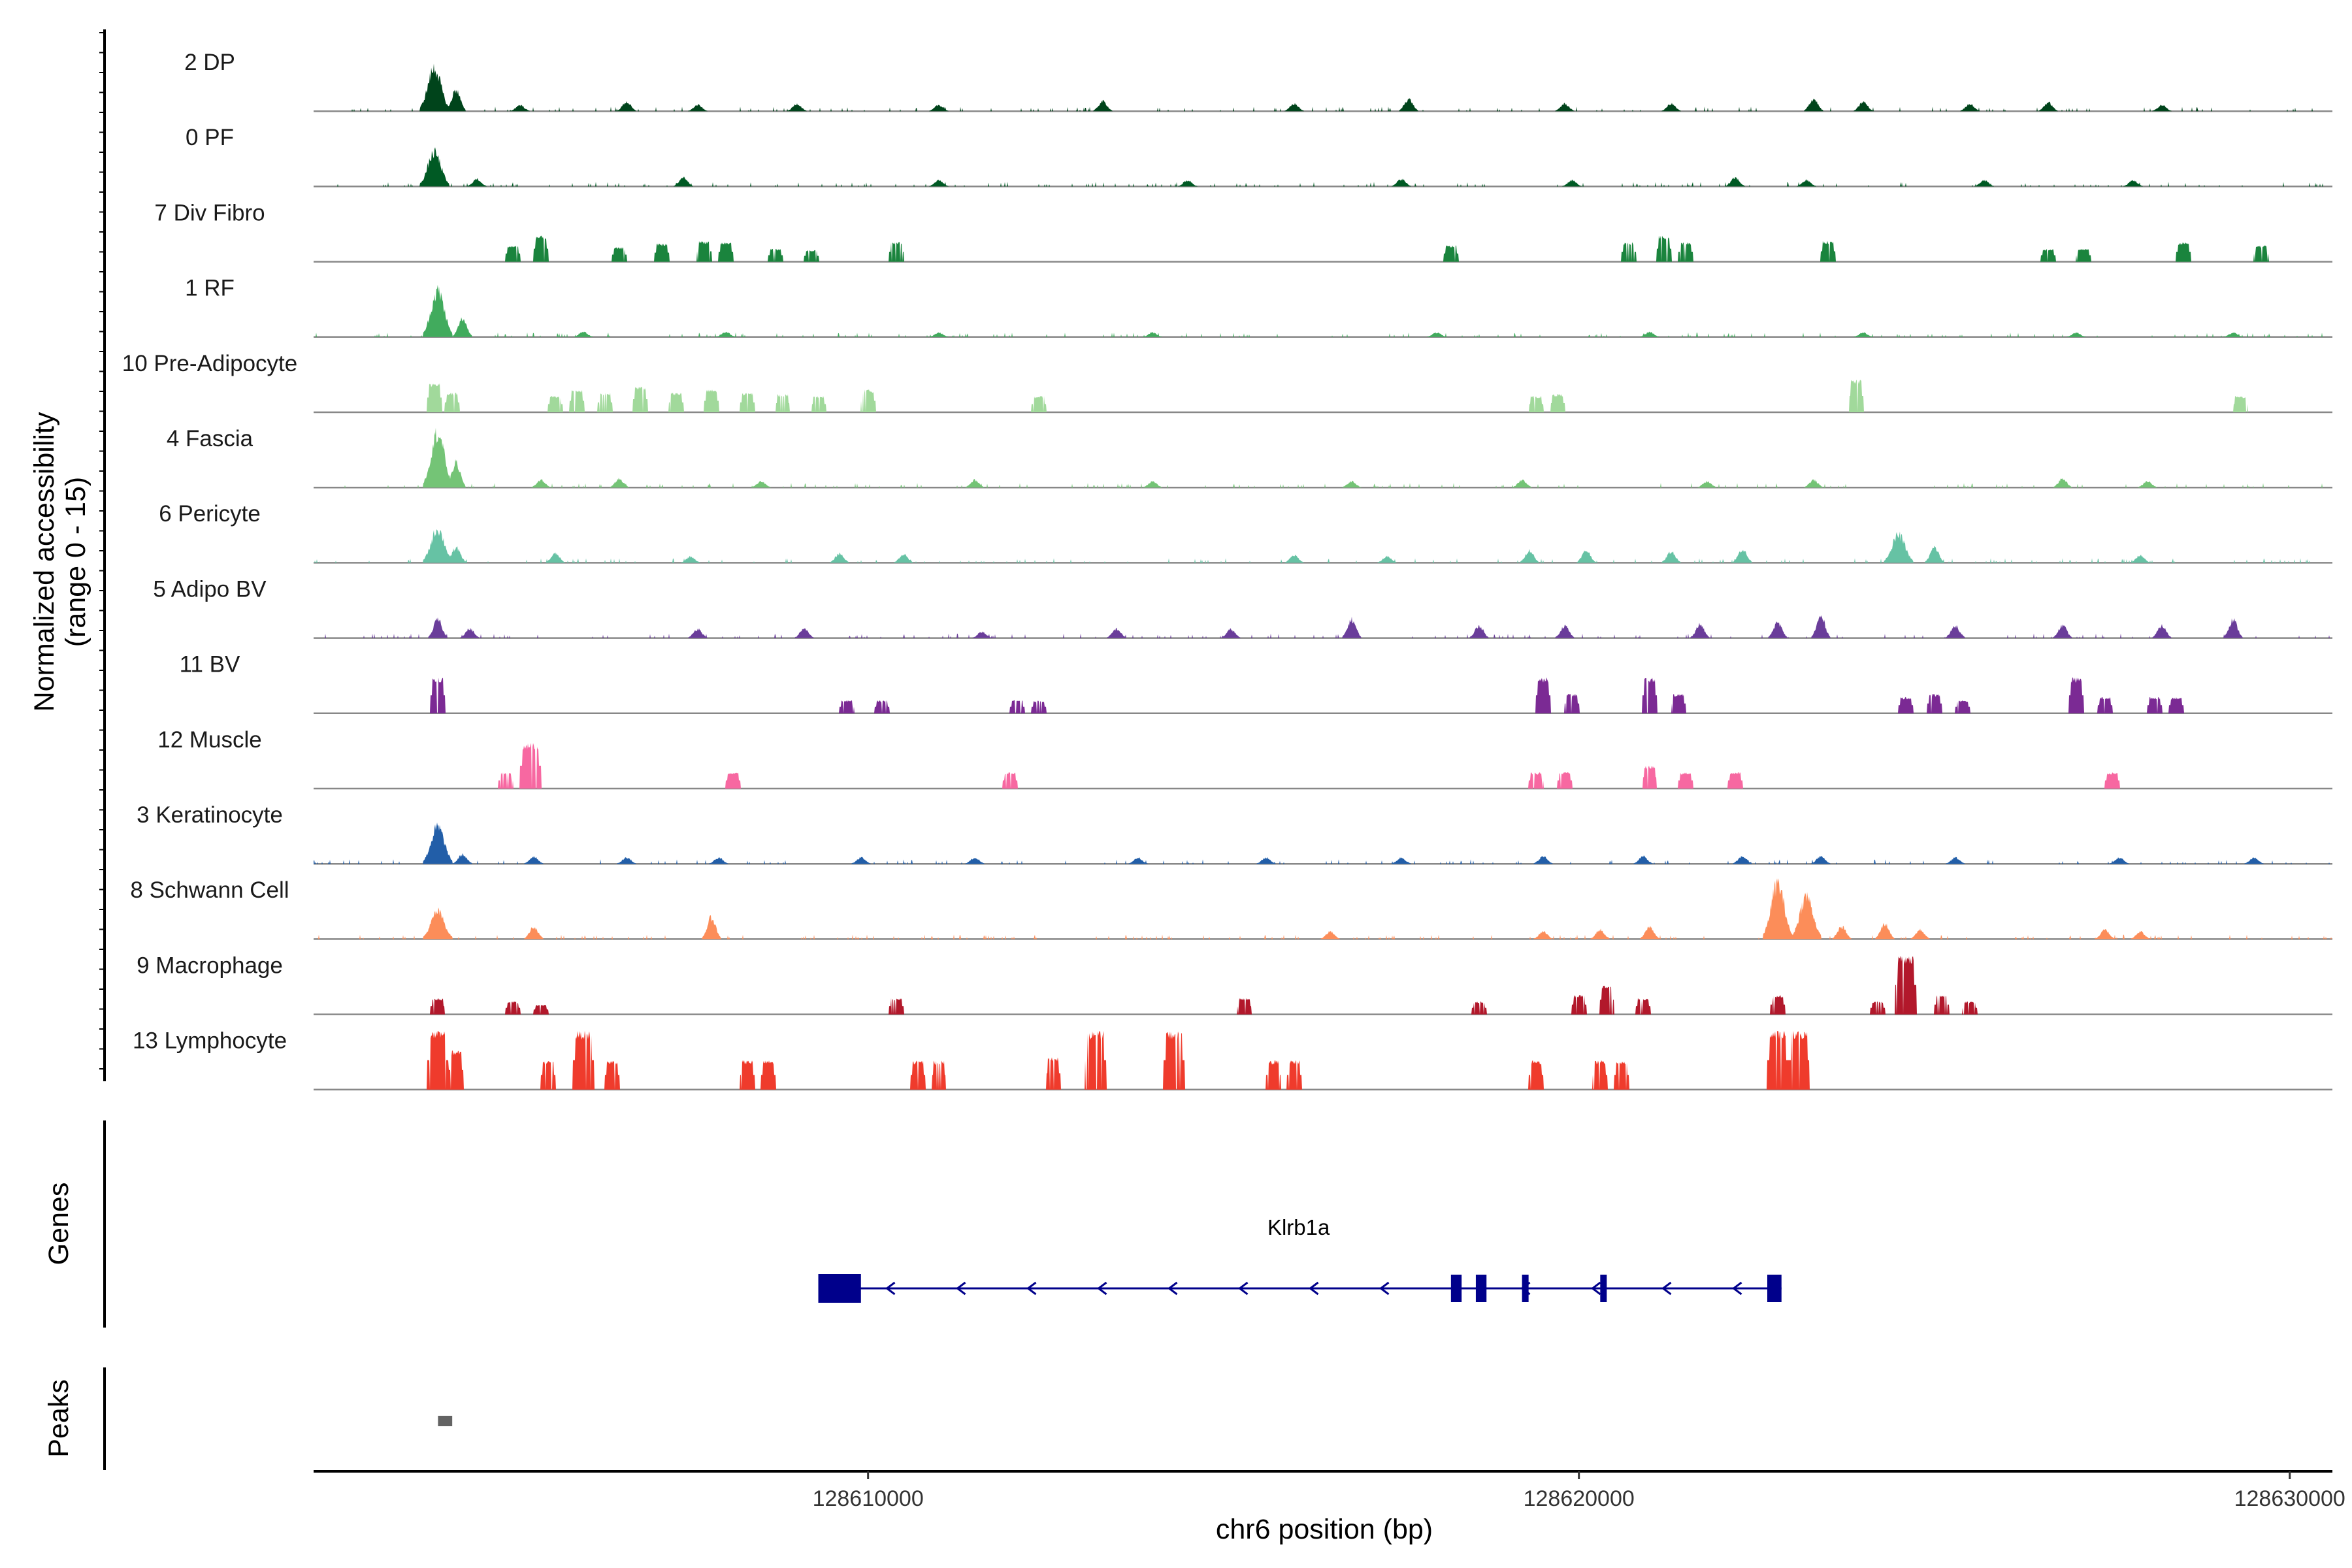 This screenshot has width=2352, height=1568. I want to click on track-3-keratinocyte: 3 Keratinocyte, so click(1234, 833).